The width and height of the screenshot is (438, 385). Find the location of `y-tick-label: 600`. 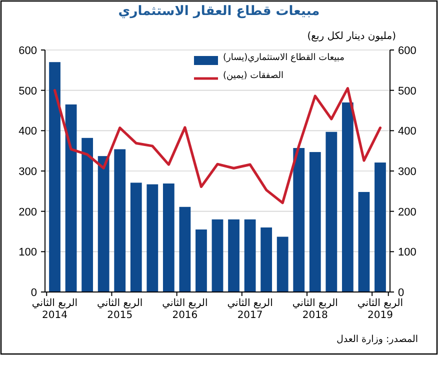

y-tick-label: 600 is located at coordinates (27, 51).